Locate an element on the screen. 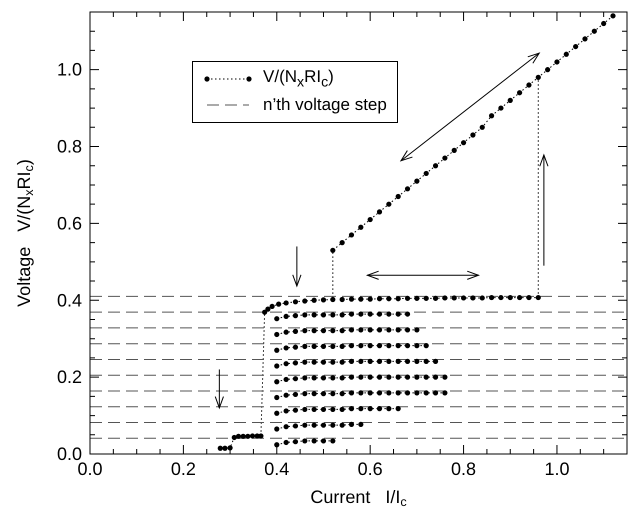 This screenshot has height=525, width=631. x-tick-label: 0.8 is located at coordinates (463, 468).